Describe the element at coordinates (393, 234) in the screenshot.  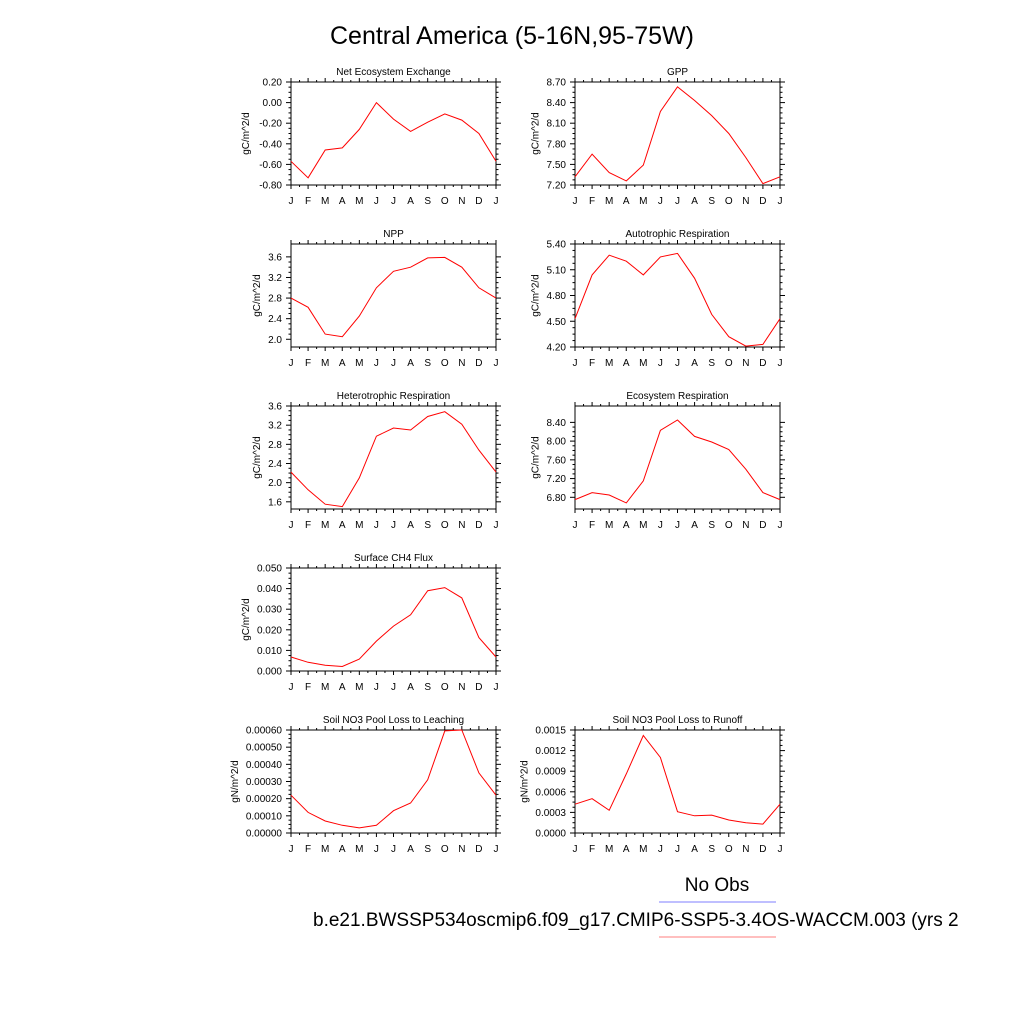
I see `panel-title: NPP` at that location.